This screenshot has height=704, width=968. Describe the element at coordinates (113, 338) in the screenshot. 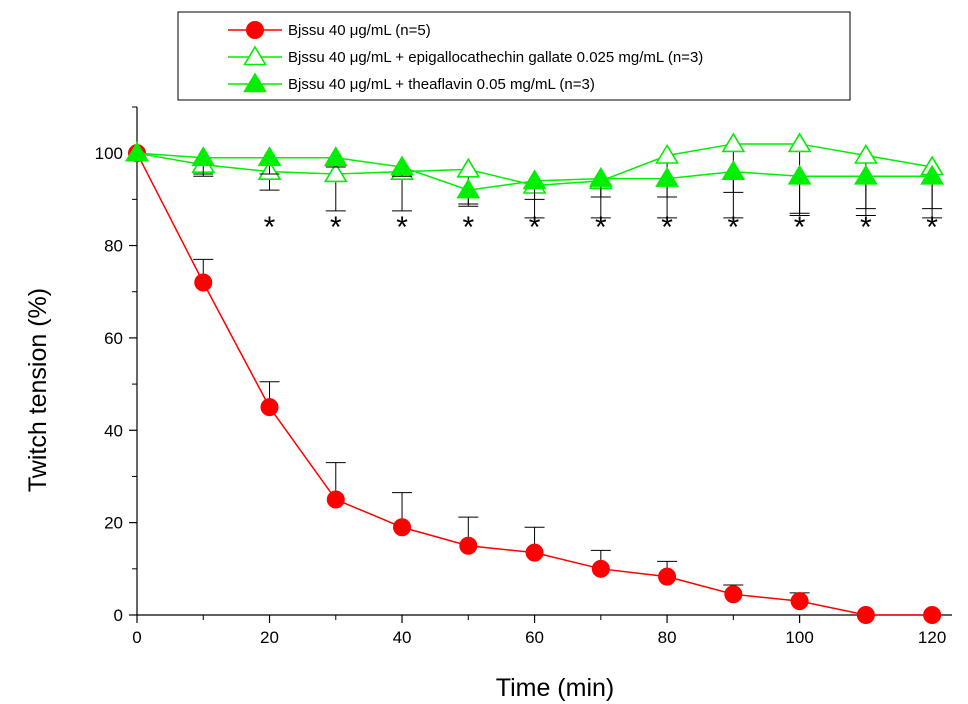

I see `y-tick-label: 60` at that location.